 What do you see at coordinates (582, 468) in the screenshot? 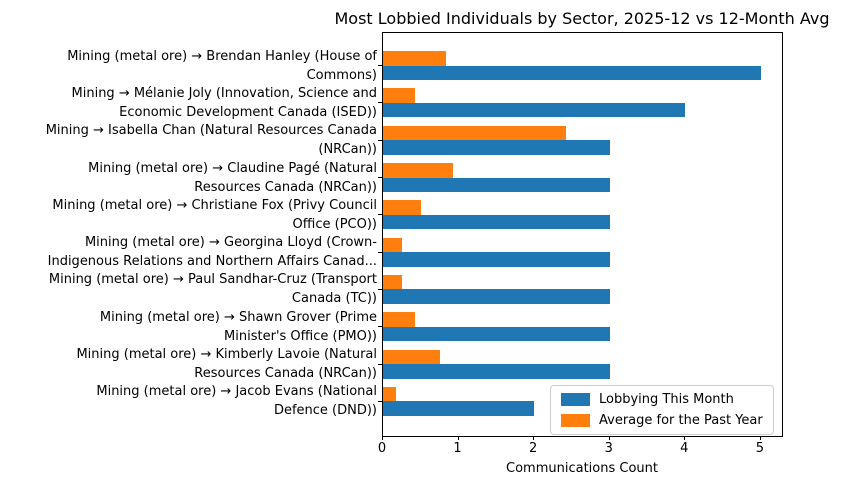
I see `x-axis-label: Communications Count` at bounding box center [582, 468].